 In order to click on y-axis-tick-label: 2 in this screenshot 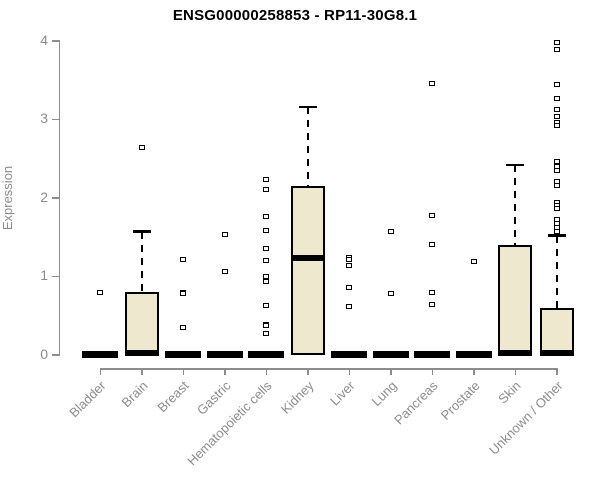, I will do `click(44, 196)`.